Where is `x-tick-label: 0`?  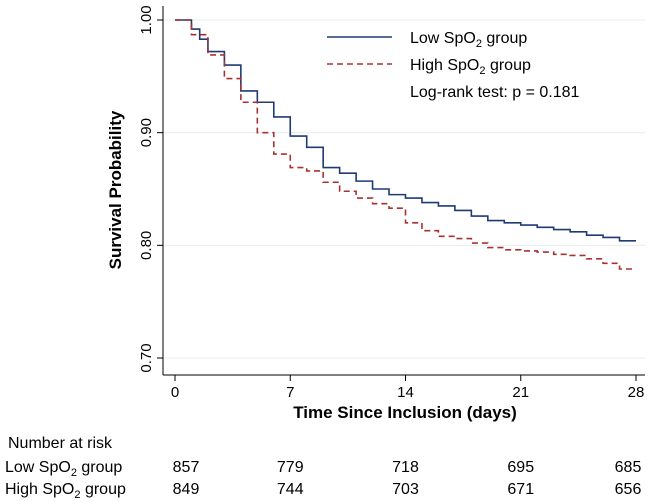 x-tick-label: 0 is located at coordinates (175, 392).